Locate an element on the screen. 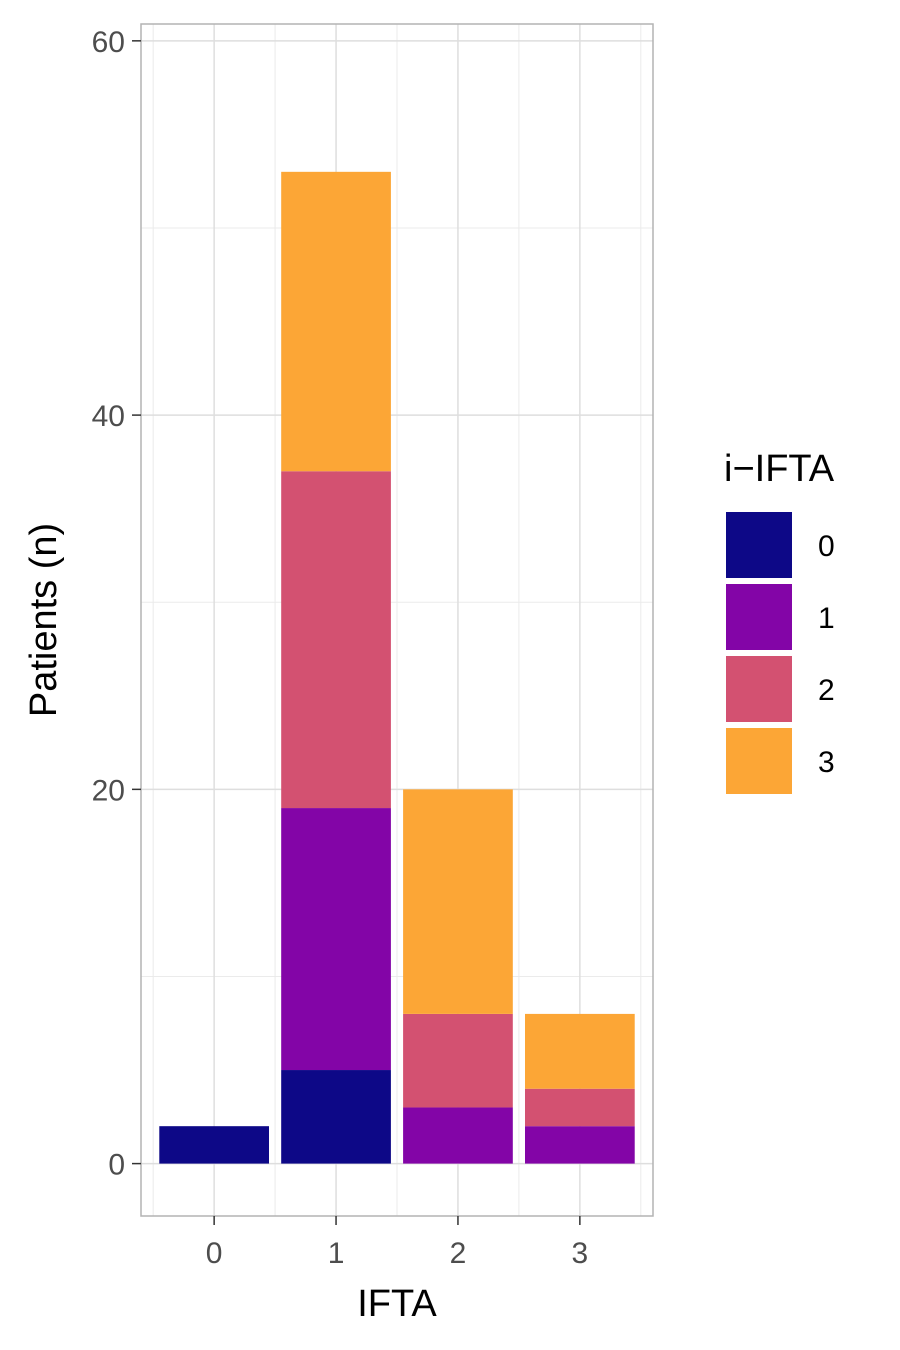  legend-label: 2 is located at coordinates (826, 690).